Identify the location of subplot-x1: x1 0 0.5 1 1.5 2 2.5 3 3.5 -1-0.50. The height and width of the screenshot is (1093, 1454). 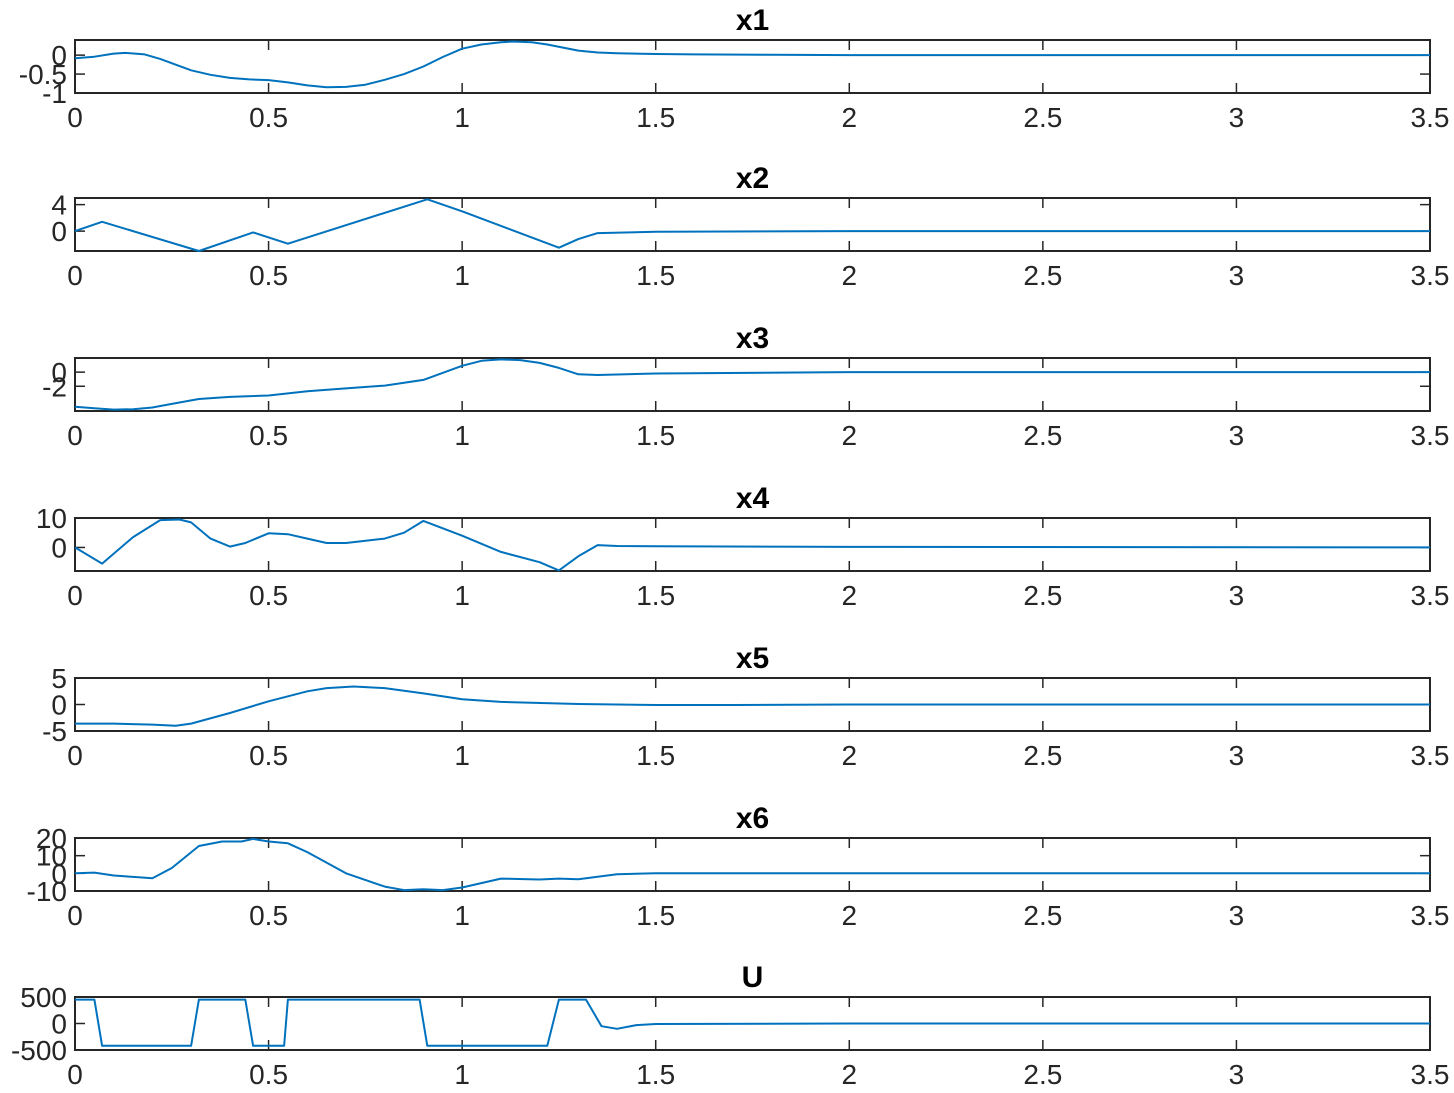
(734, 68).